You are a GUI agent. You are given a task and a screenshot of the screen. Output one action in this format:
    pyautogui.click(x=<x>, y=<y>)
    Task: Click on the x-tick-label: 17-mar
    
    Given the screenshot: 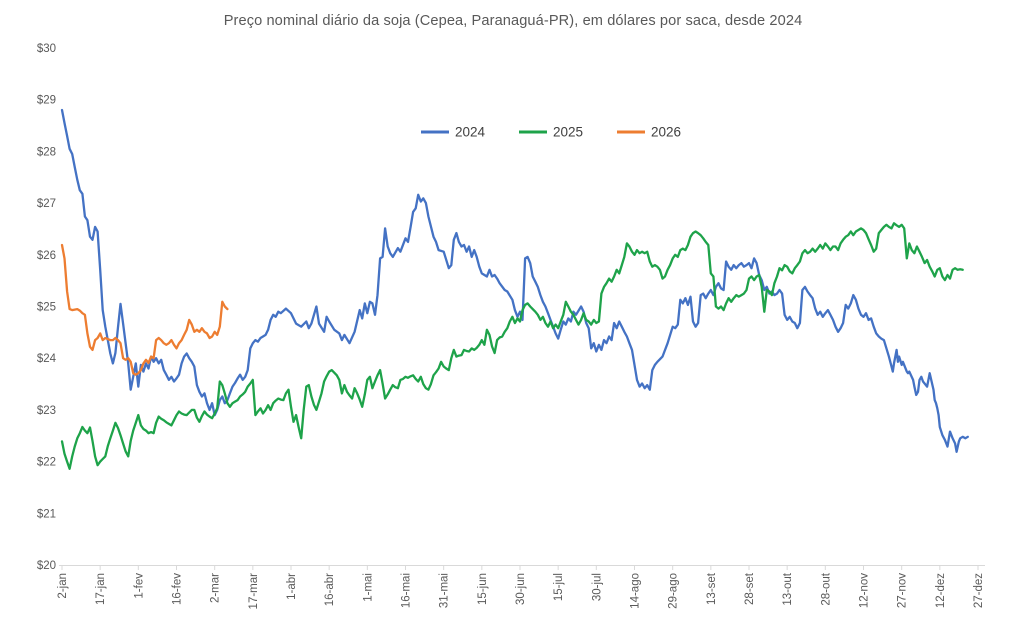 What is the action you would take?
    pyautogui.click(x=254, y=591)
    